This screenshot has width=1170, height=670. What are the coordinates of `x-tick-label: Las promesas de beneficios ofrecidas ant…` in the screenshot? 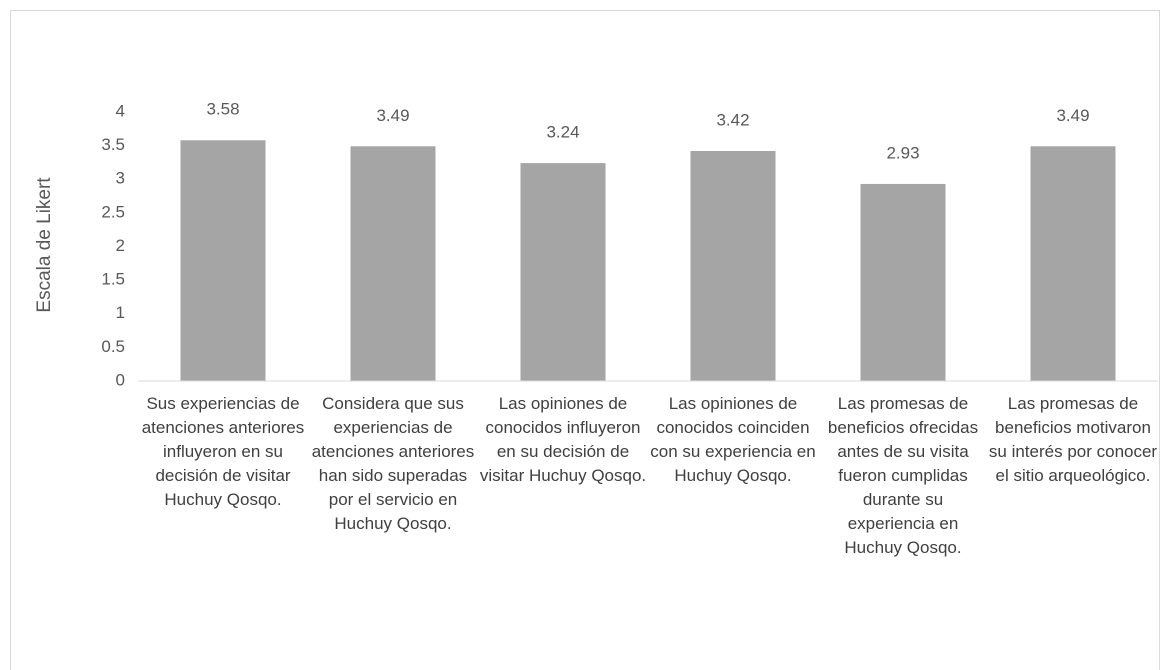 It's located at (903, 475).